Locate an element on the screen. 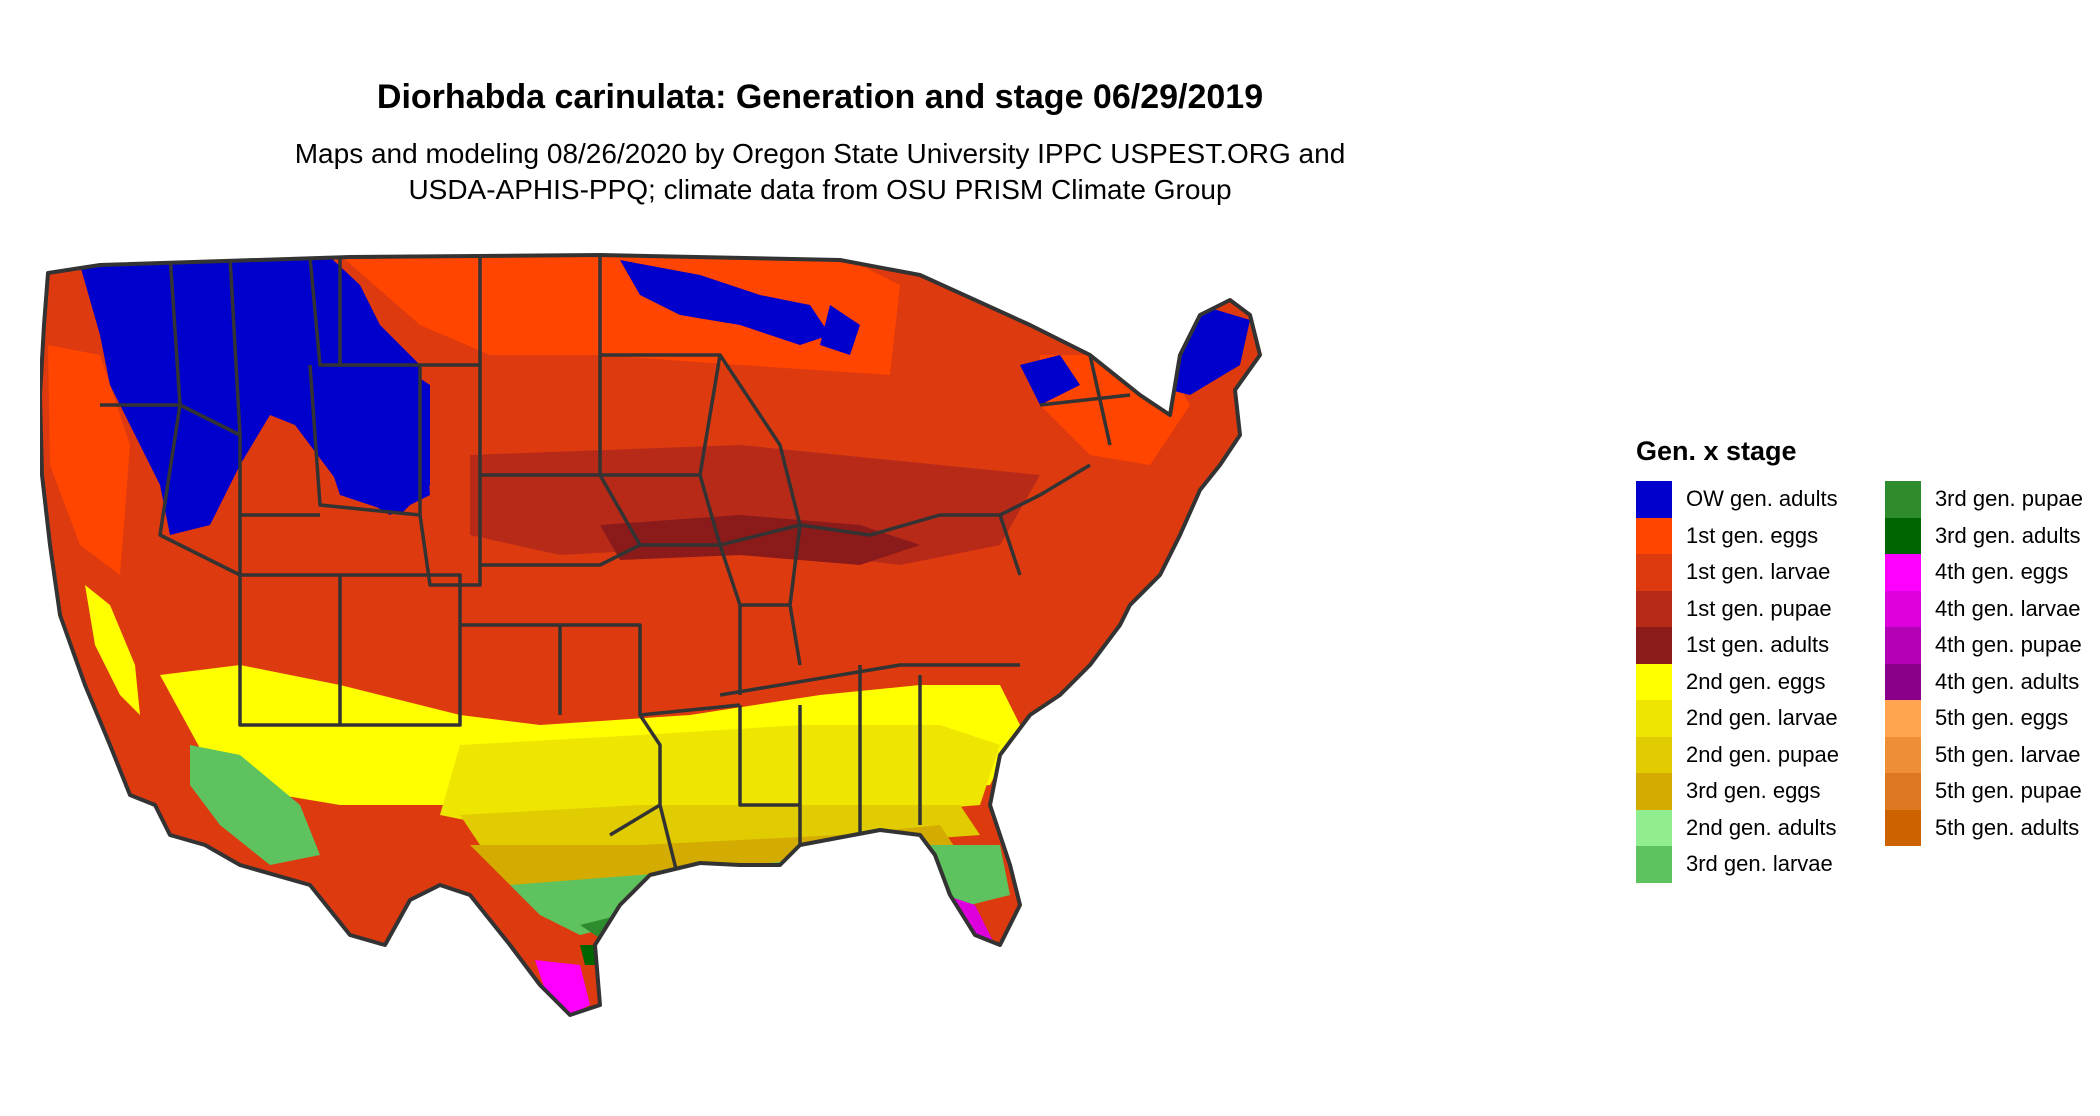 This screenshot has height=1116, width=2100. legend-item: 4th gen. adults is located at coordinates (1983, 681).